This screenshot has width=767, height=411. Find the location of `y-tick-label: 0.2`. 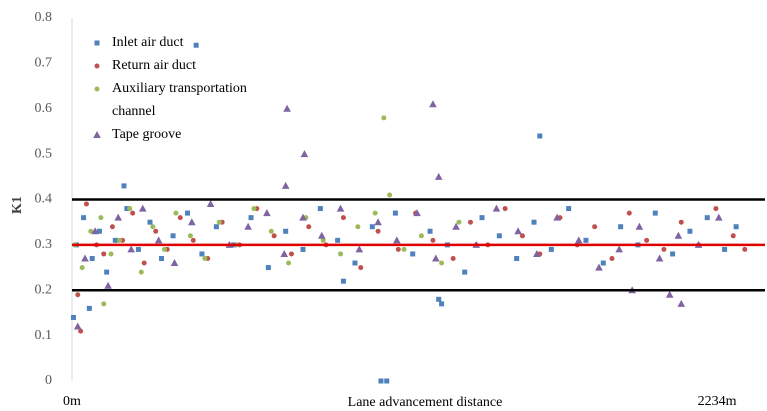

y-tick-label: 0.2 is located at coordinates (44, 289).